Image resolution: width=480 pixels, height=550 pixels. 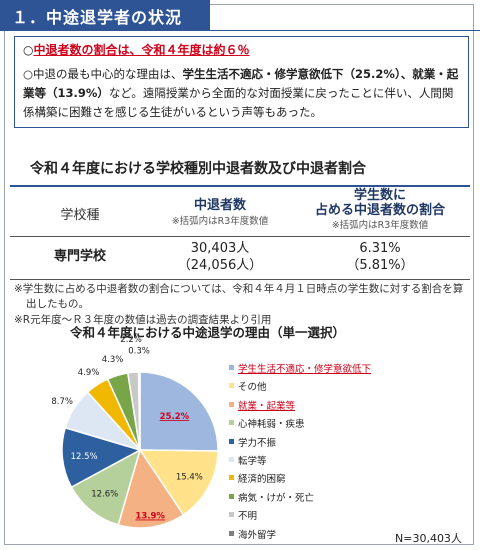 I want to click on col-header-dropouts: 中退者数 ※括弧内はR3年度数値, so click(x=220, y=210).